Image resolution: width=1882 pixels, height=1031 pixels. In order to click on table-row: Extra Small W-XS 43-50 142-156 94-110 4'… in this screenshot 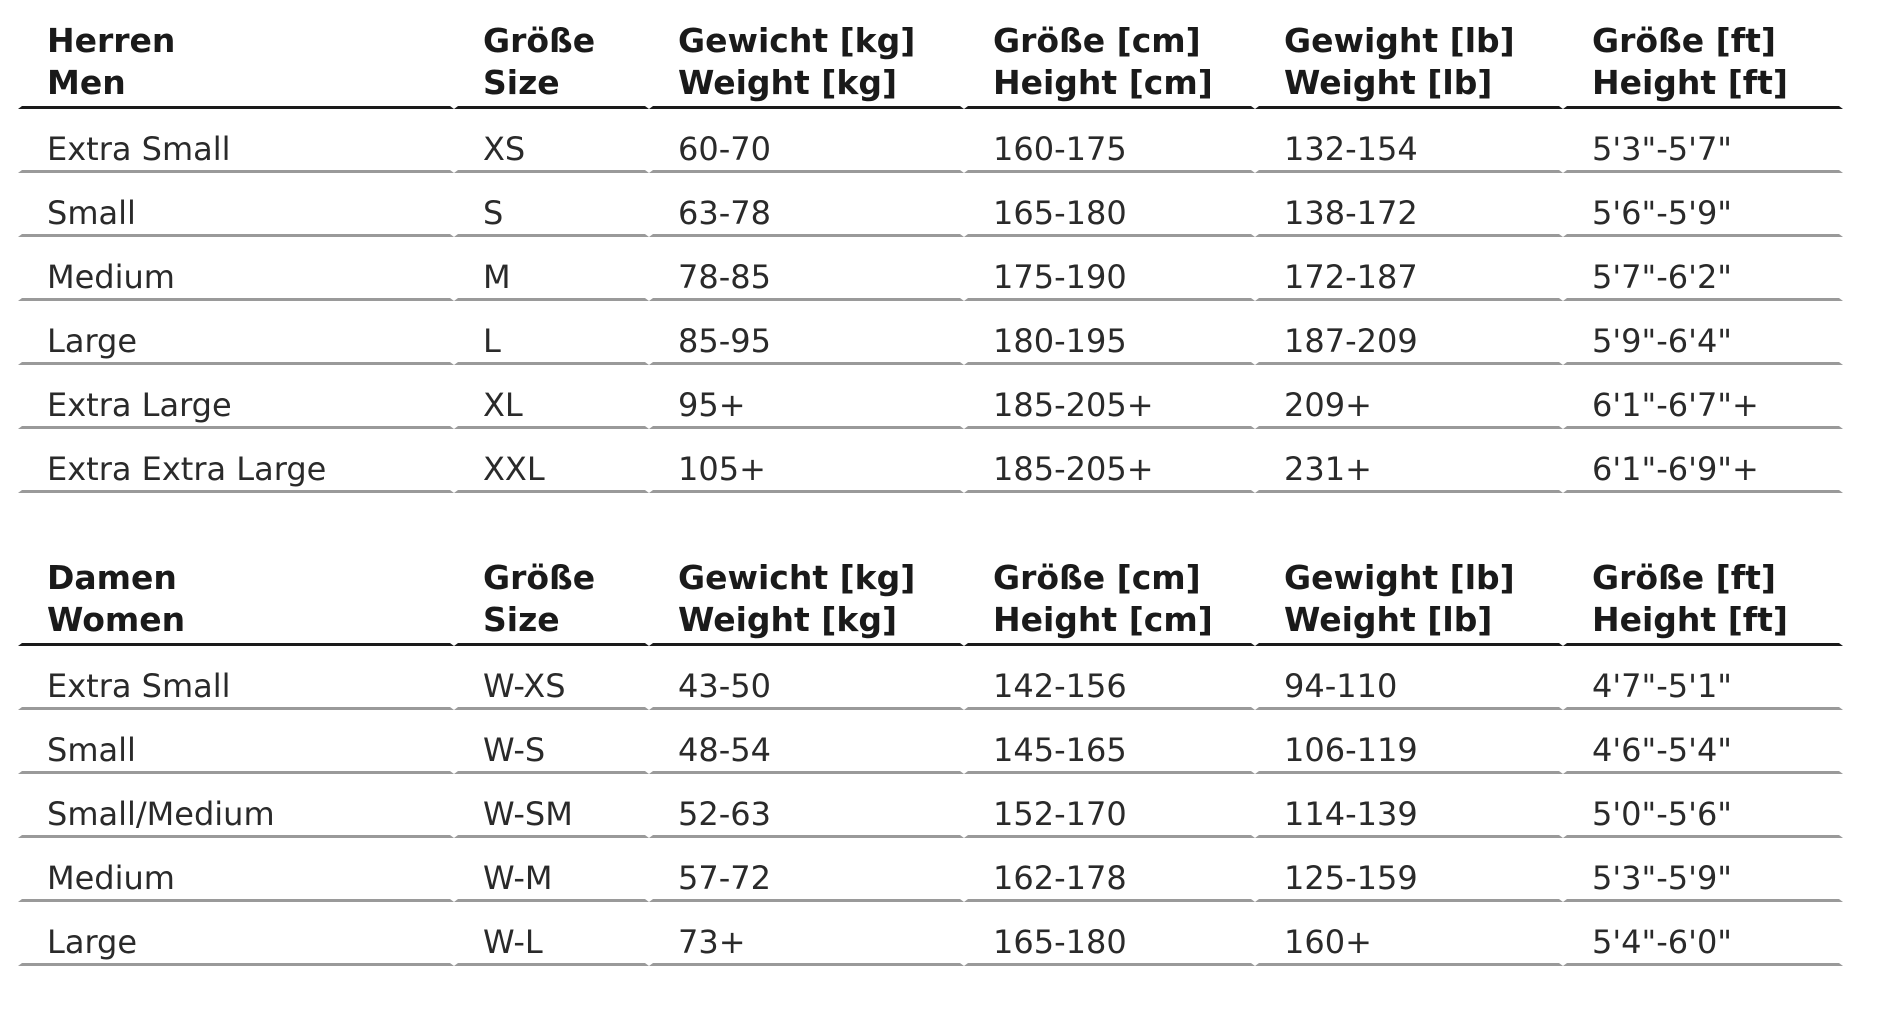, I will do `click(930, 678)`.